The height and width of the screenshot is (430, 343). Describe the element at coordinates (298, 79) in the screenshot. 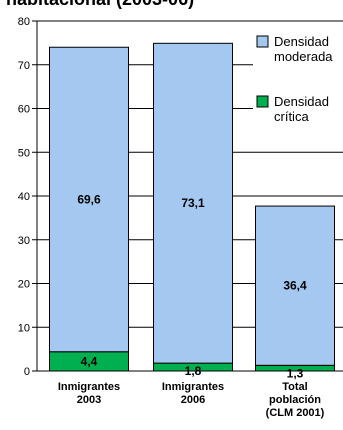

I see `legend: Densidad moderada Densidad crítica` at that location.